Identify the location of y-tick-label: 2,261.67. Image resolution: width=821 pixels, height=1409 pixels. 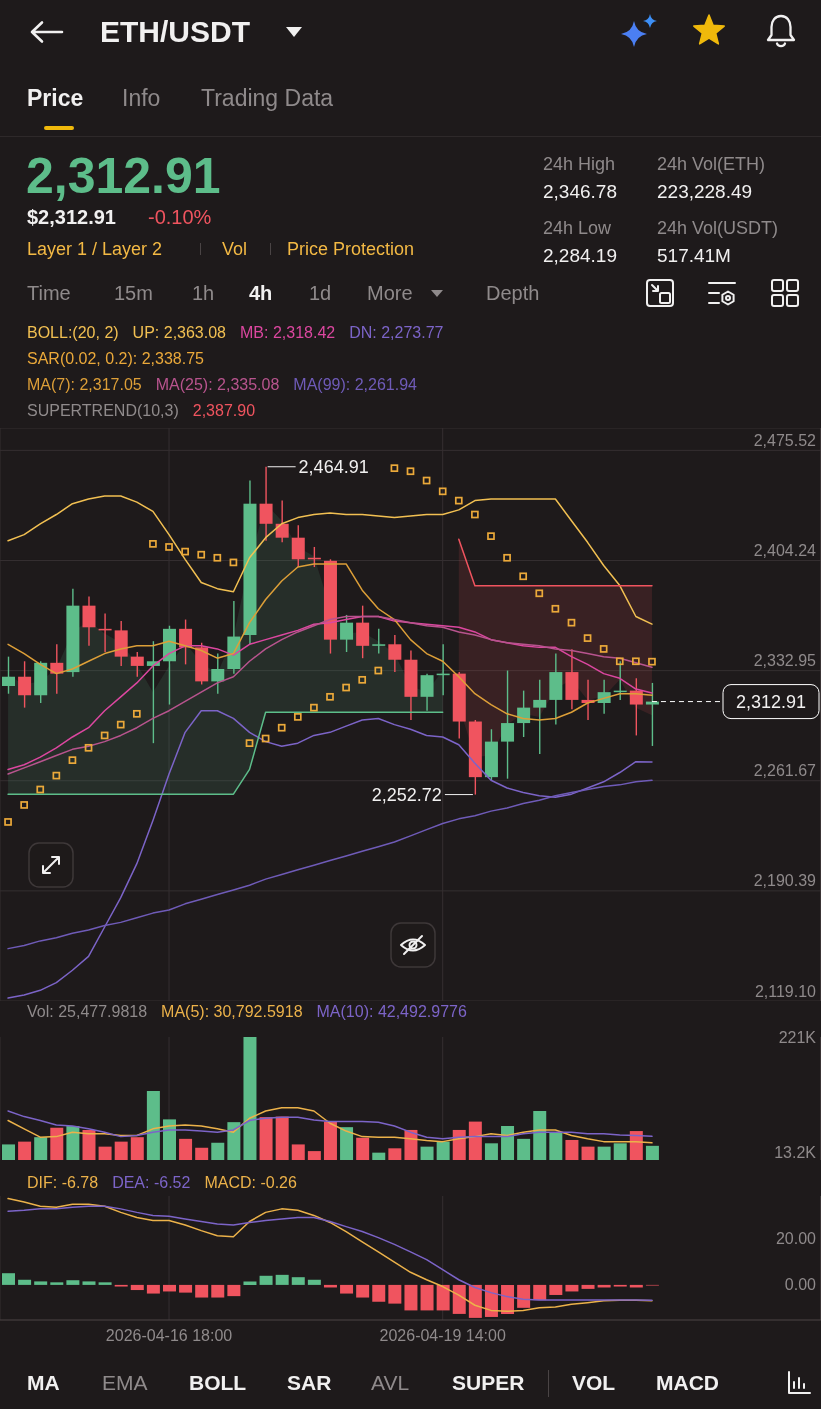
(785, 771).